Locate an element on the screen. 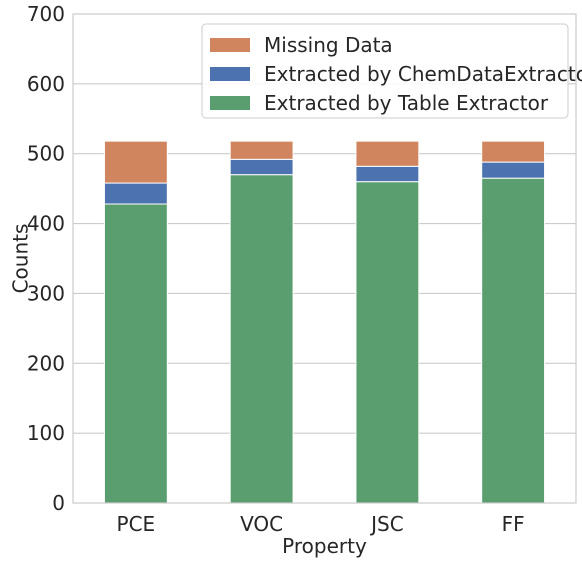  y-tick-label: 400 is located at coordinates (46, 224).